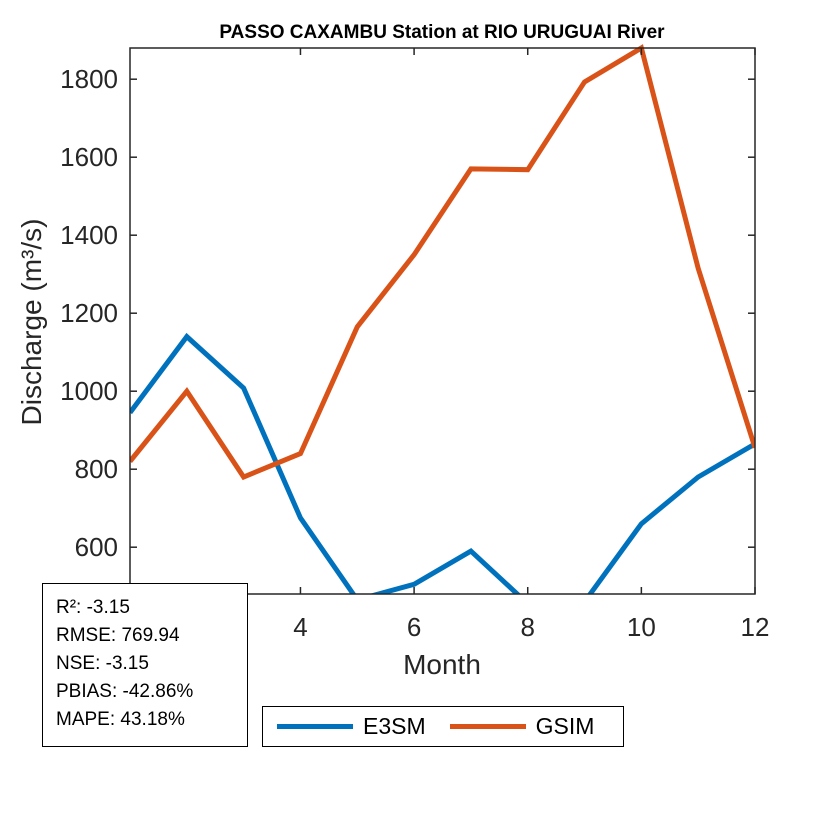 Image resolution: width=833 pixels, height=833 pixels. Describe the element at coordinates (89, 313) in the screenshot. I see `y-tick-label: 1200` at that location.